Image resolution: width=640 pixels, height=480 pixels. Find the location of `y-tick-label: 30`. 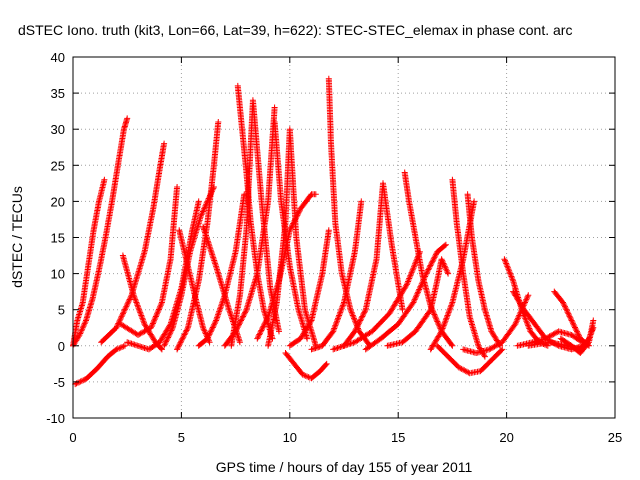

y-tick-label: 30 is located at coordinates (58, 129).